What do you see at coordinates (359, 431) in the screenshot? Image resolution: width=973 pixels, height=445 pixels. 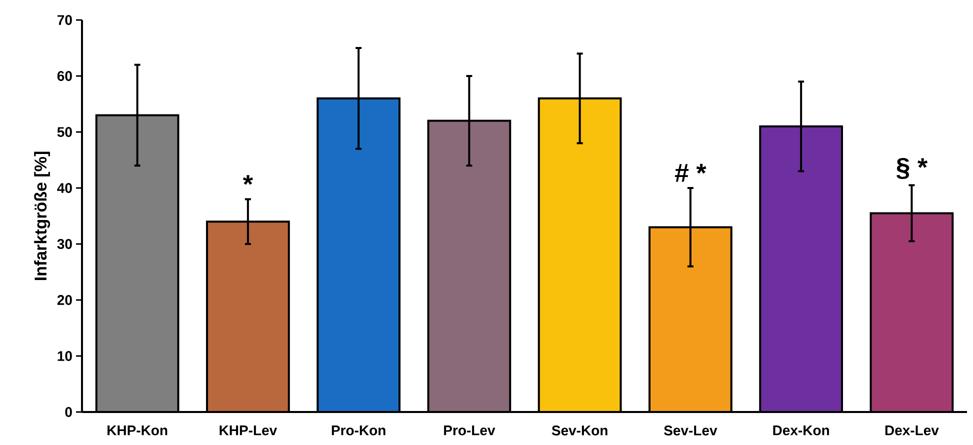 I see `x-tick-label: Pro-Kon` at bounding box center [359, 431].